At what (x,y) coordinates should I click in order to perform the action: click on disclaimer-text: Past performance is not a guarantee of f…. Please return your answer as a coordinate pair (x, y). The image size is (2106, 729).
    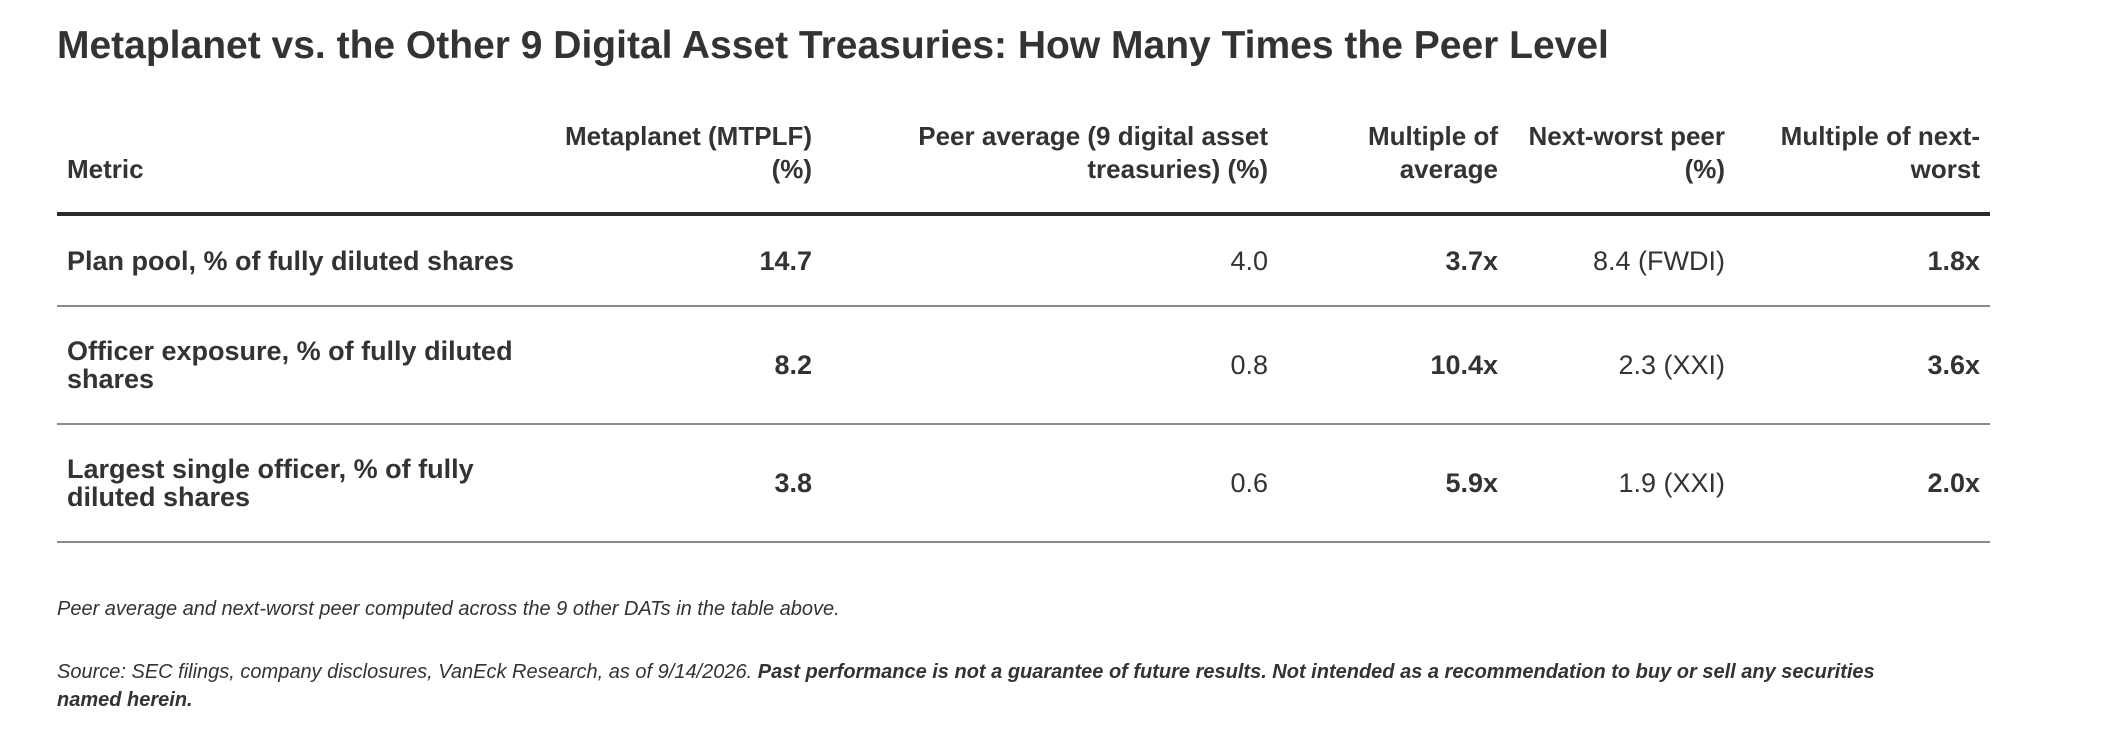
    Looking at the image, I should click on (966, 686).